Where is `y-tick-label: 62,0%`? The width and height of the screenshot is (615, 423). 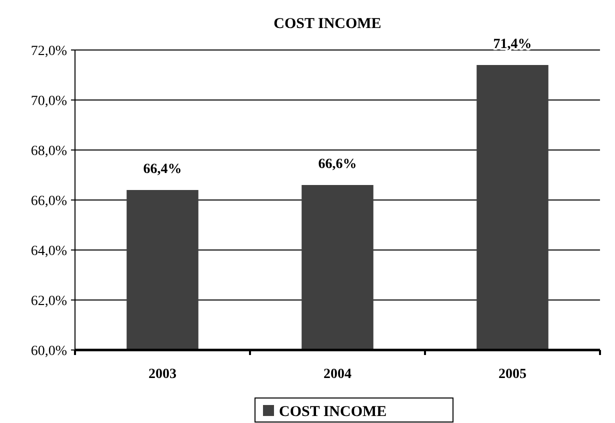
y-tick-label: 62,0% is located at coordinates (49, 301).